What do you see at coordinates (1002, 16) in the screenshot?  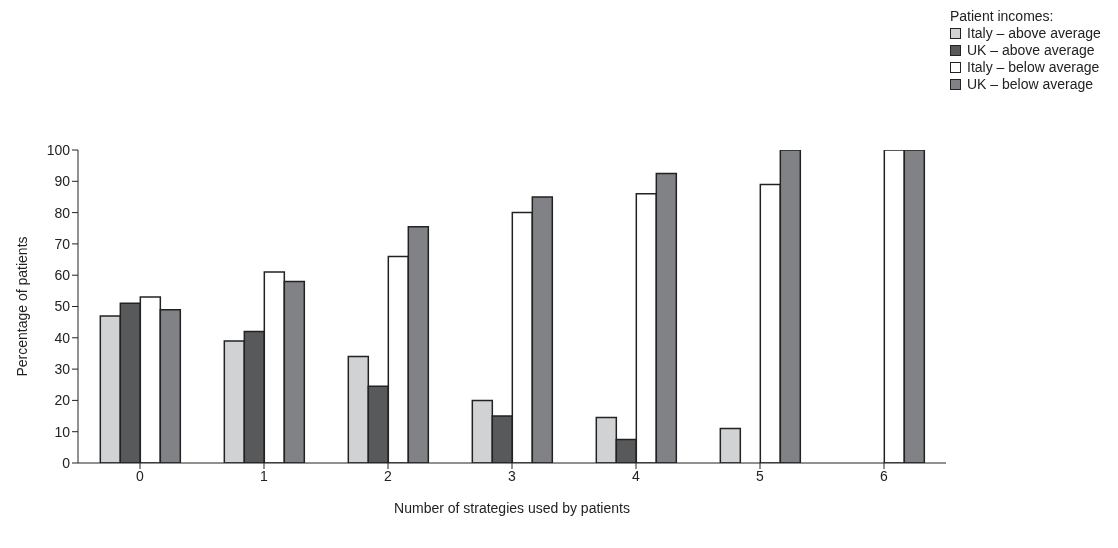 I see `legend-title: Patient incomes:` at bounding box center [1002, 16].